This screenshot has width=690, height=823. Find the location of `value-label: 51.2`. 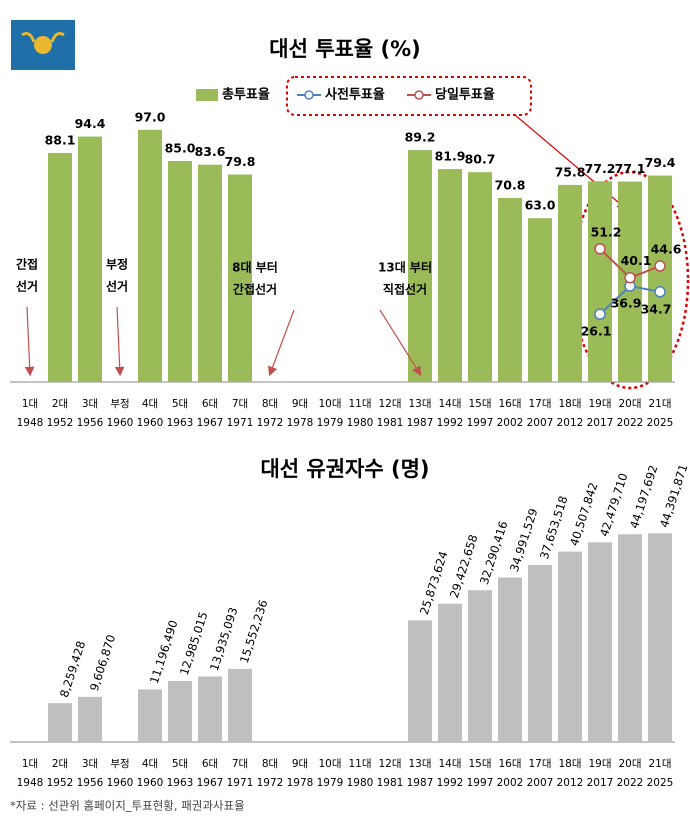

value-label: 51.2 is located at coordinates (606, 231).